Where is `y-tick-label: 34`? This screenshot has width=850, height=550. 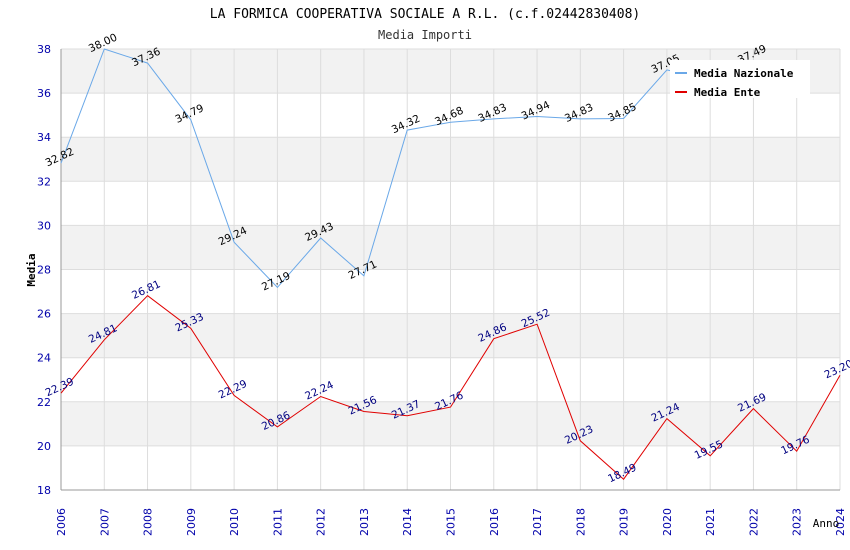 y-tick-label: 34 is located at coordinates (44, 137).